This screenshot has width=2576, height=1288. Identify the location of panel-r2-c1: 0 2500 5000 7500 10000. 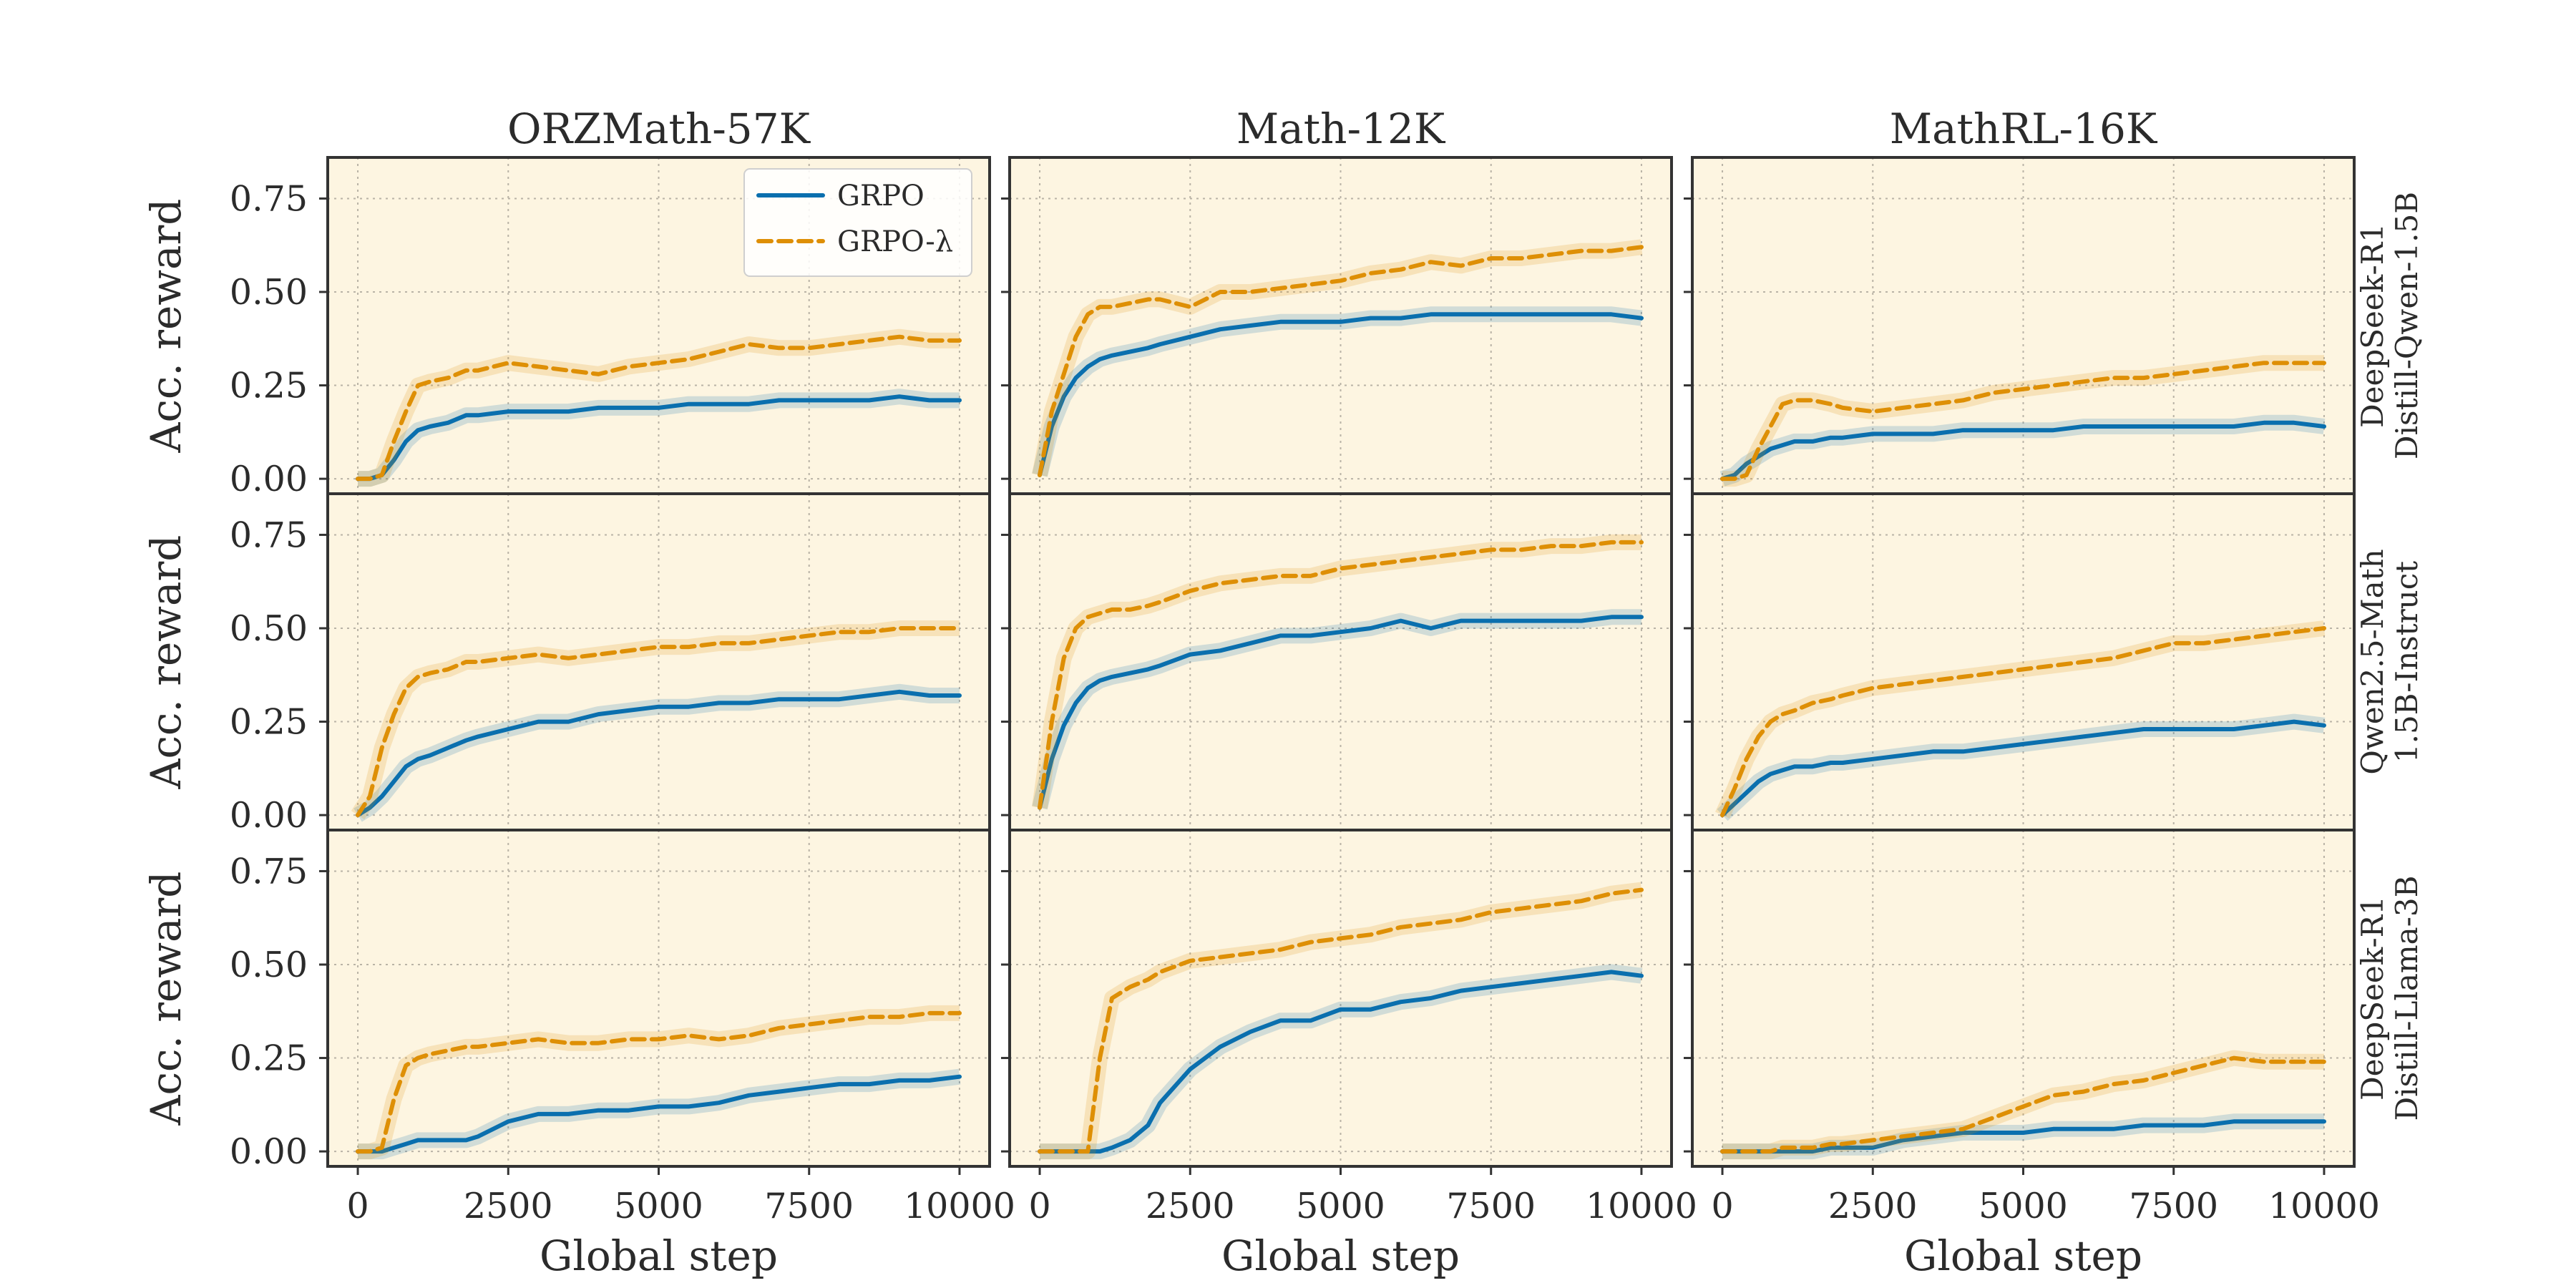
(1349, 1027).